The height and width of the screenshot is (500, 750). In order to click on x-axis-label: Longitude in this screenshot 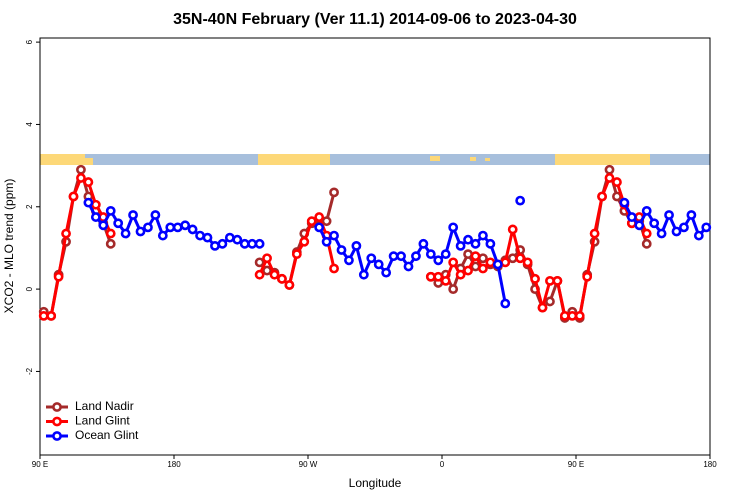, I will do `click(375, 483)`.